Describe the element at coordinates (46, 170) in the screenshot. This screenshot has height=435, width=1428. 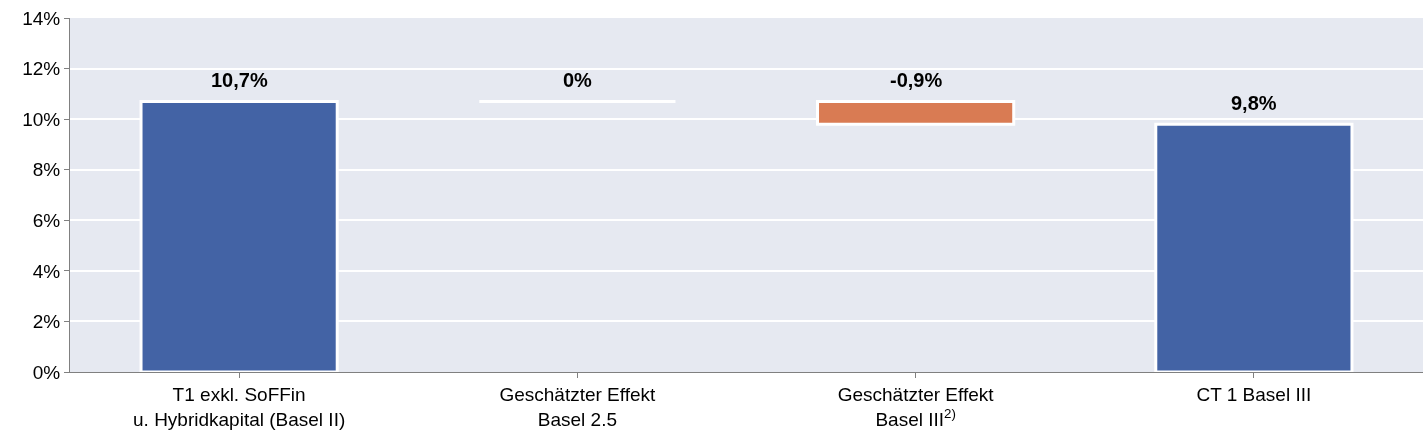
I see `y-tick-label: 8%` at that location.